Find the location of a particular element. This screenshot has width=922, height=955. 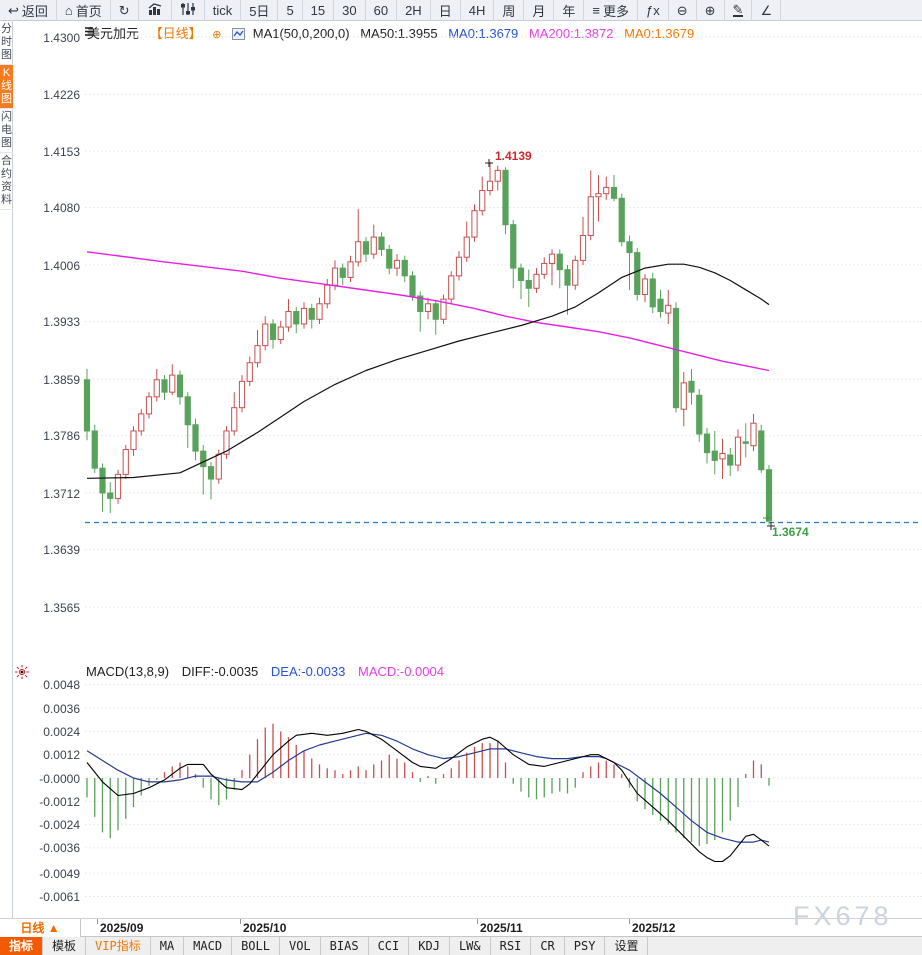

toolbar-indicator-sliders is located at coordinates (188, 10).